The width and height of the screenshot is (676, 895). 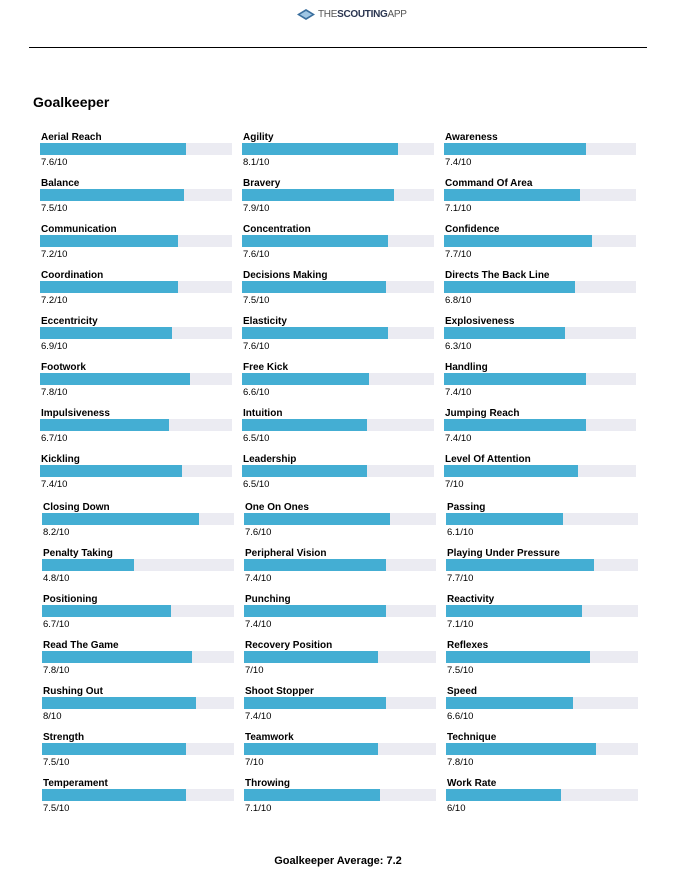 What do you see at coordinates (540, 292) in the screenshot?
I see `attribute-item: Directs The Back Line 6.8/10` at bounding box center [540, 292].